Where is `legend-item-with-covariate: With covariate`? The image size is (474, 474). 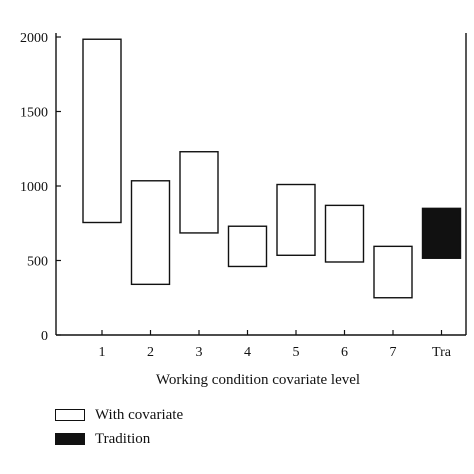 legend-item-with-covariate: With covariate is located at coordinates (119, 415).